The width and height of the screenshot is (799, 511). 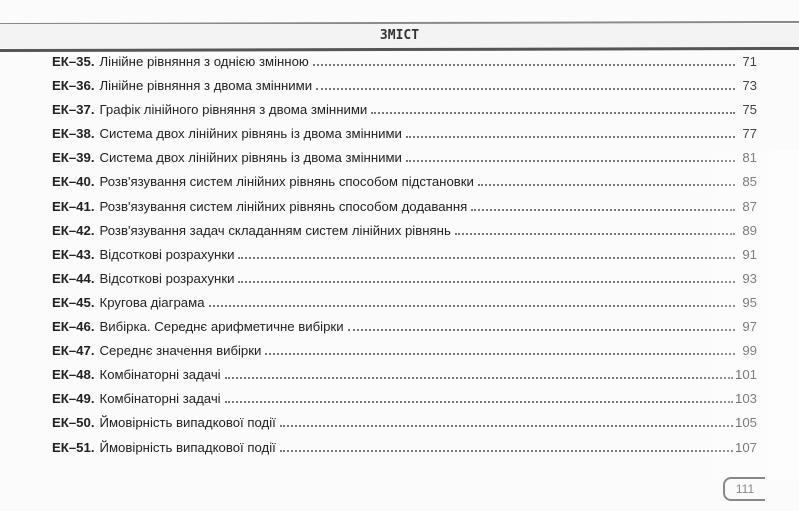 What do you see at coordinates (180, 351) in the screenshot?
I see `entry-title: Середнє значення вибірки` at bounding box center [180, 351].